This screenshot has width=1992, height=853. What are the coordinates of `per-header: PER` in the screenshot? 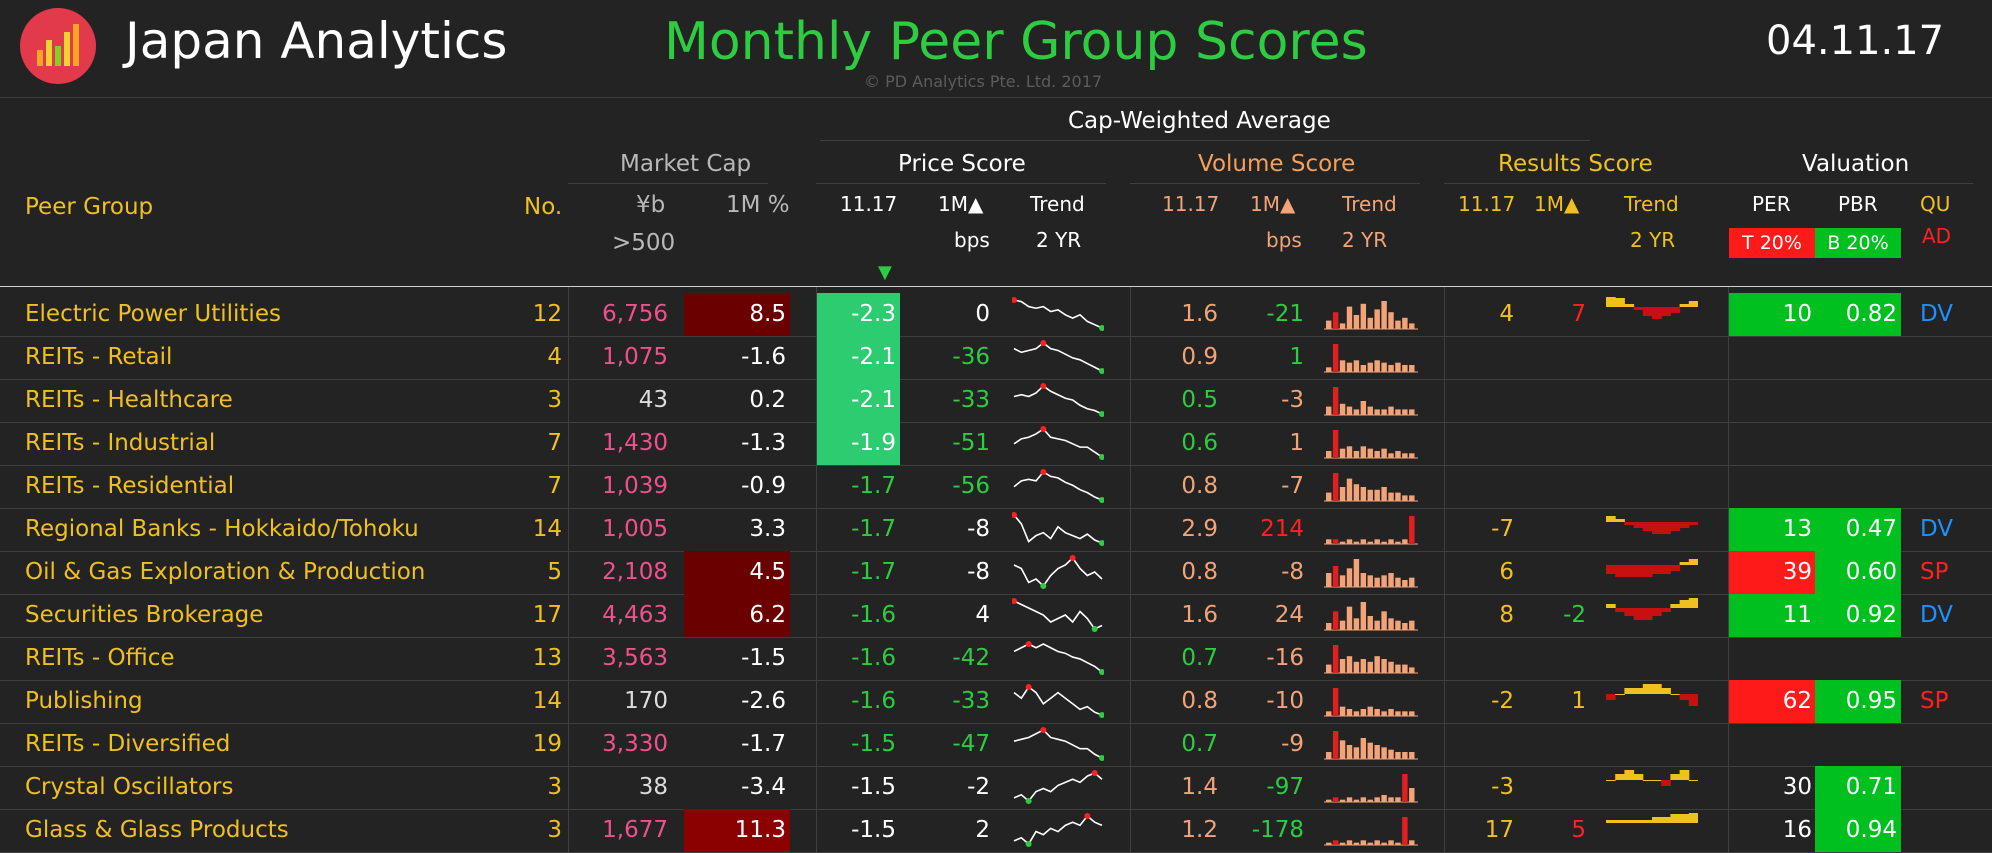 It's located at (1771, 204).